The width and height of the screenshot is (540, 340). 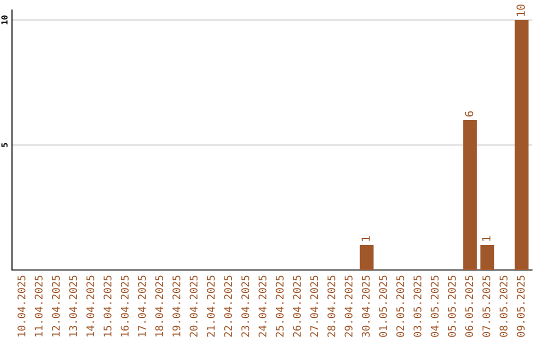 I want to click on data-label: 6, so click(x=469, y=113).